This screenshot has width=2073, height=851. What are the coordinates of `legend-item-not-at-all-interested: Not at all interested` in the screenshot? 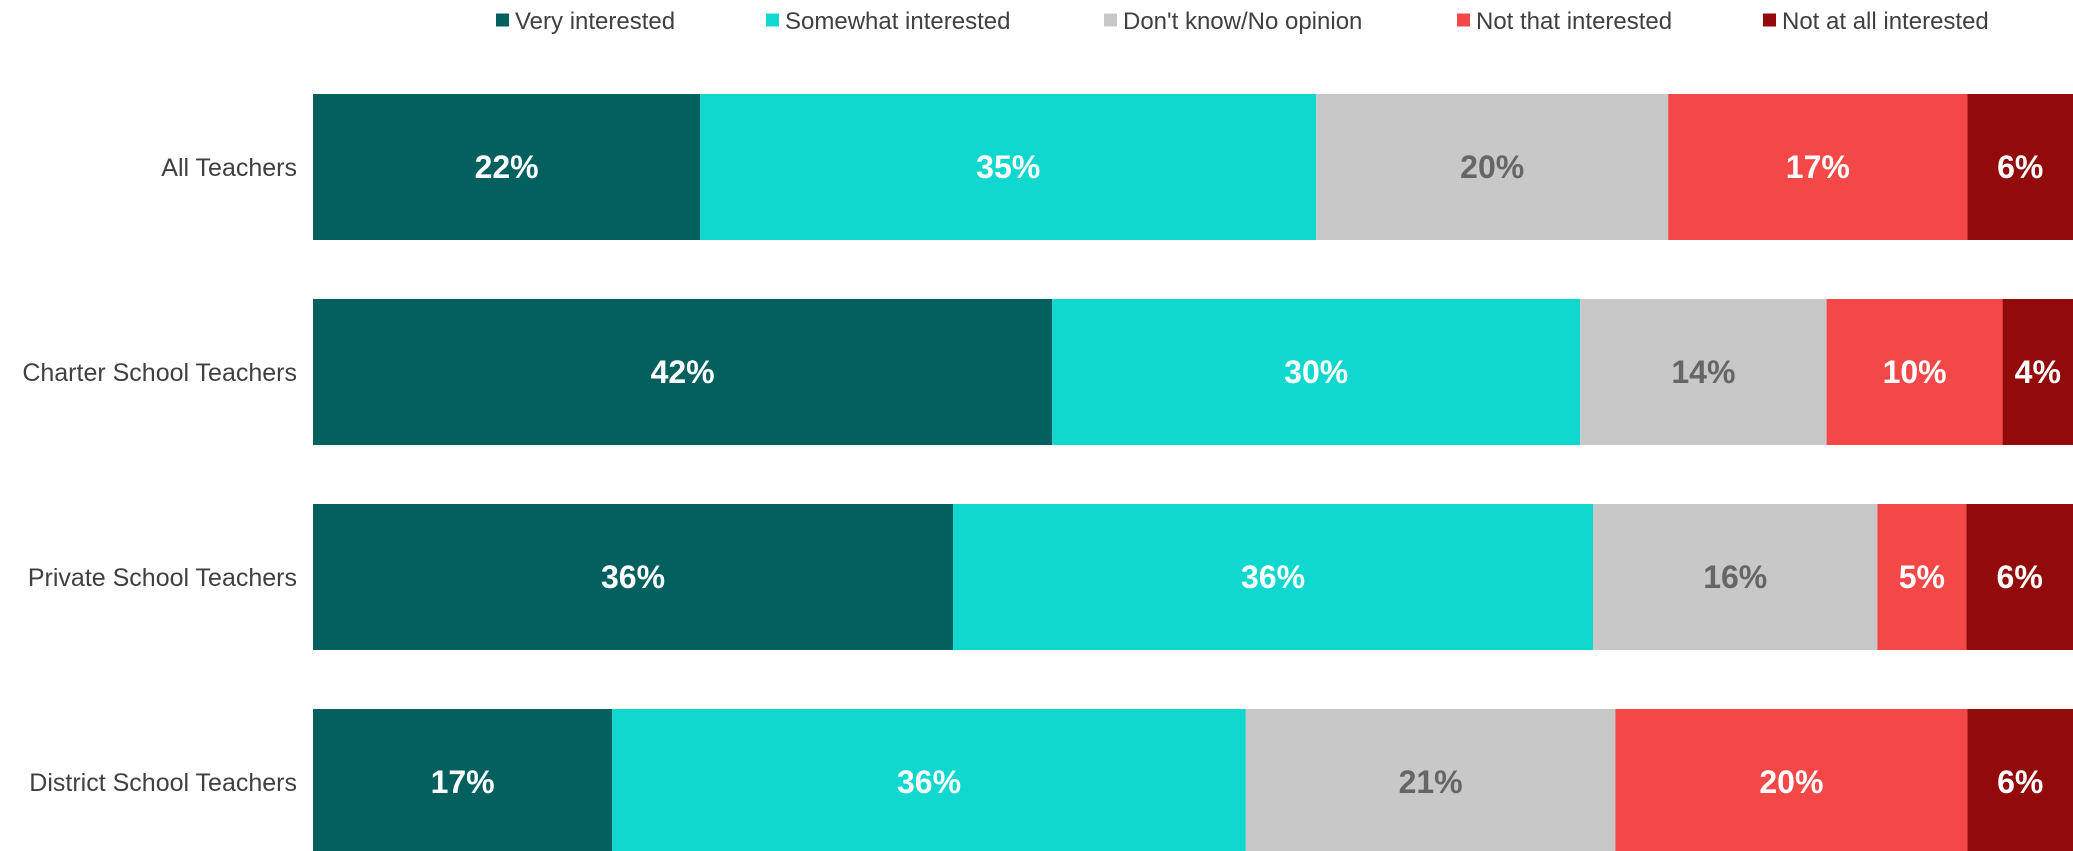 It's located at (1876, 21).